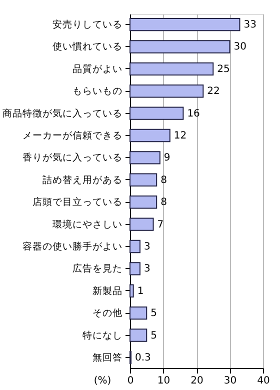  What do you see at coordinates (107, 357) in the screenshot?
I see `y-tick-label: 無回答` at bounding box center [107, 357].